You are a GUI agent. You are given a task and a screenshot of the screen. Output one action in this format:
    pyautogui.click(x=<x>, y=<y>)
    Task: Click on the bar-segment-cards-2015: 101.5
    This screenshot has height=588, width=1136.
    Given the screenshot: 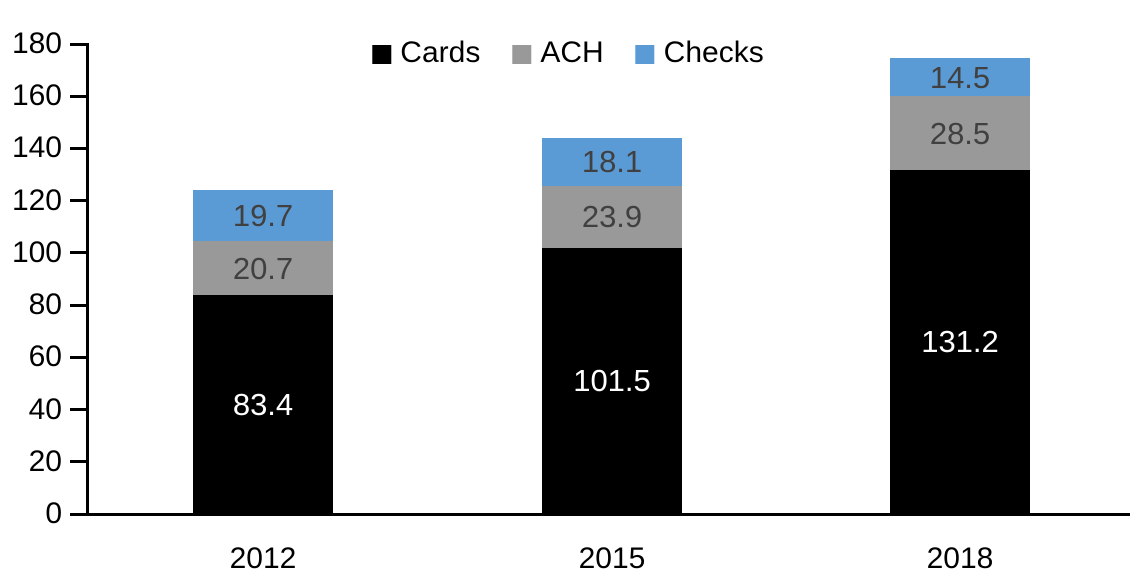 What is the action you would take?
    pyautogui.click(x=612, y=380)
    